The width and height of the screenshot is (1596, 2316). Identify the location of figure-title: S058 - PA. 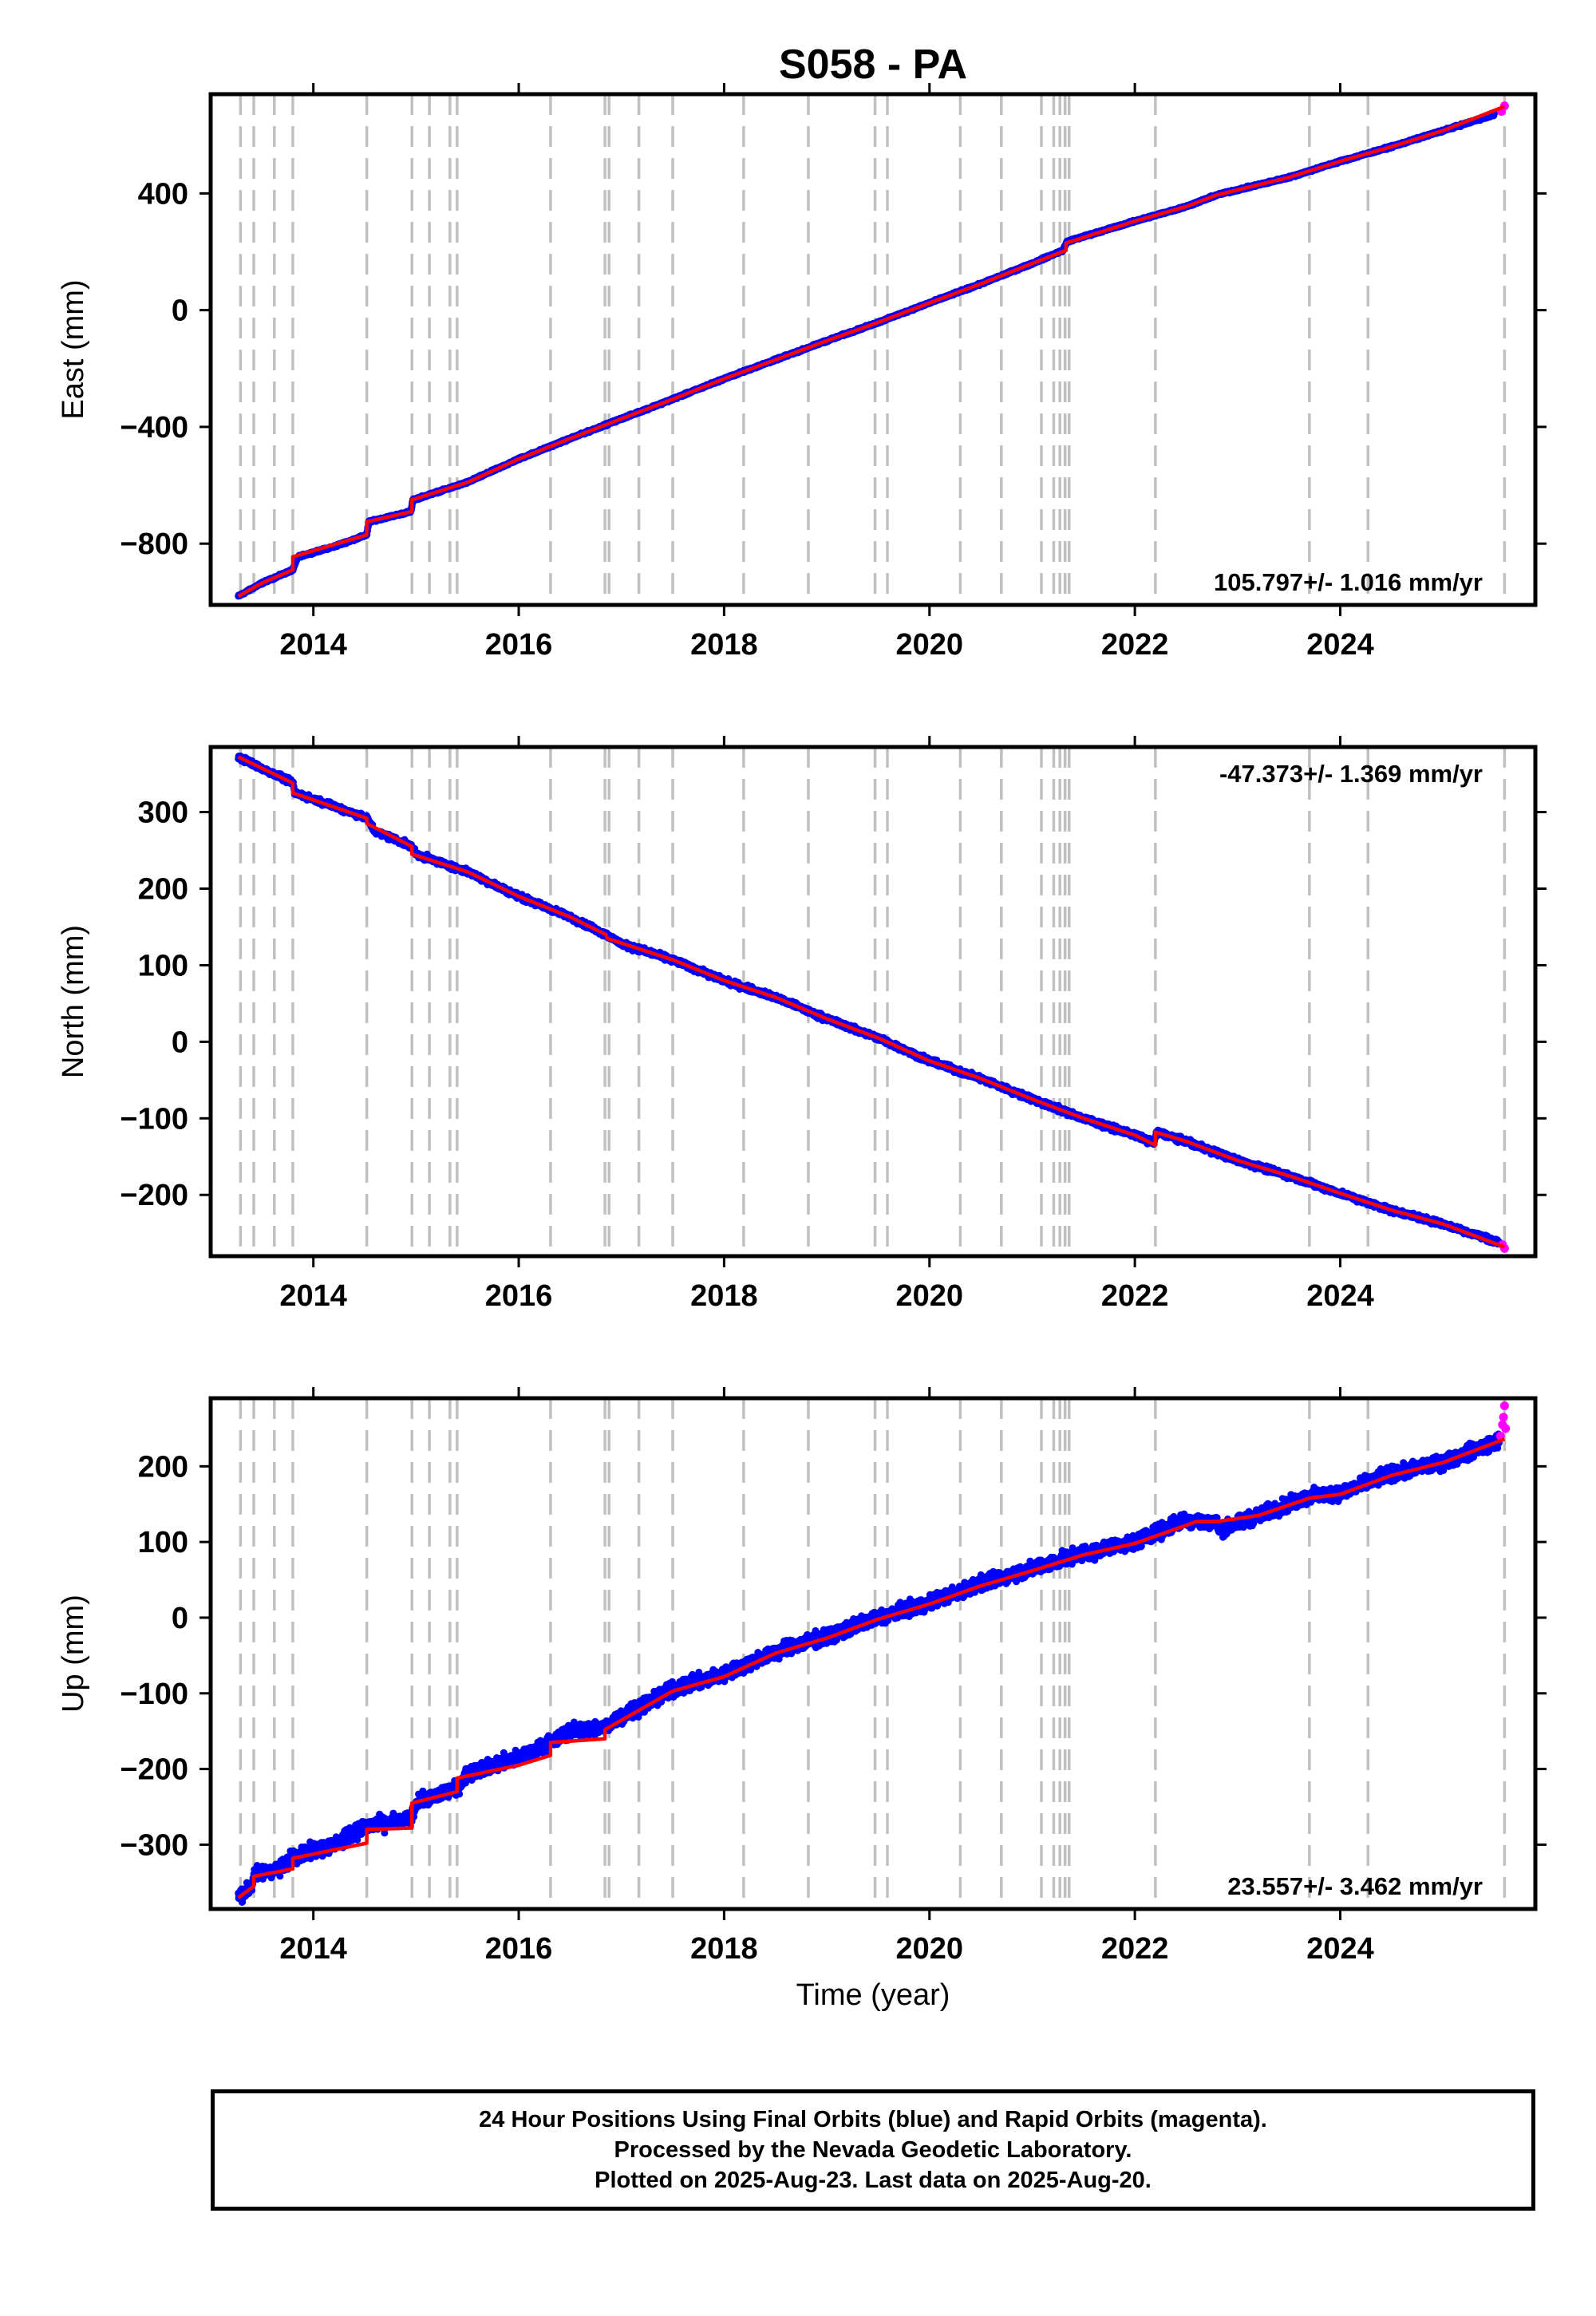
(873, 64).